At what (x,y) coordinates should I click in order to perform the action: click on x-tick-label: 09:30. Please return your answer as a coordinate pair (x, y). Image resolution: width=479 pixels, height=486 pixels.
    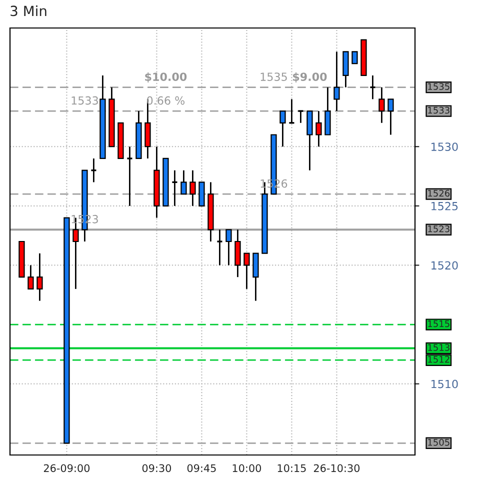
    Looking at the image, I should click on (157, 468).